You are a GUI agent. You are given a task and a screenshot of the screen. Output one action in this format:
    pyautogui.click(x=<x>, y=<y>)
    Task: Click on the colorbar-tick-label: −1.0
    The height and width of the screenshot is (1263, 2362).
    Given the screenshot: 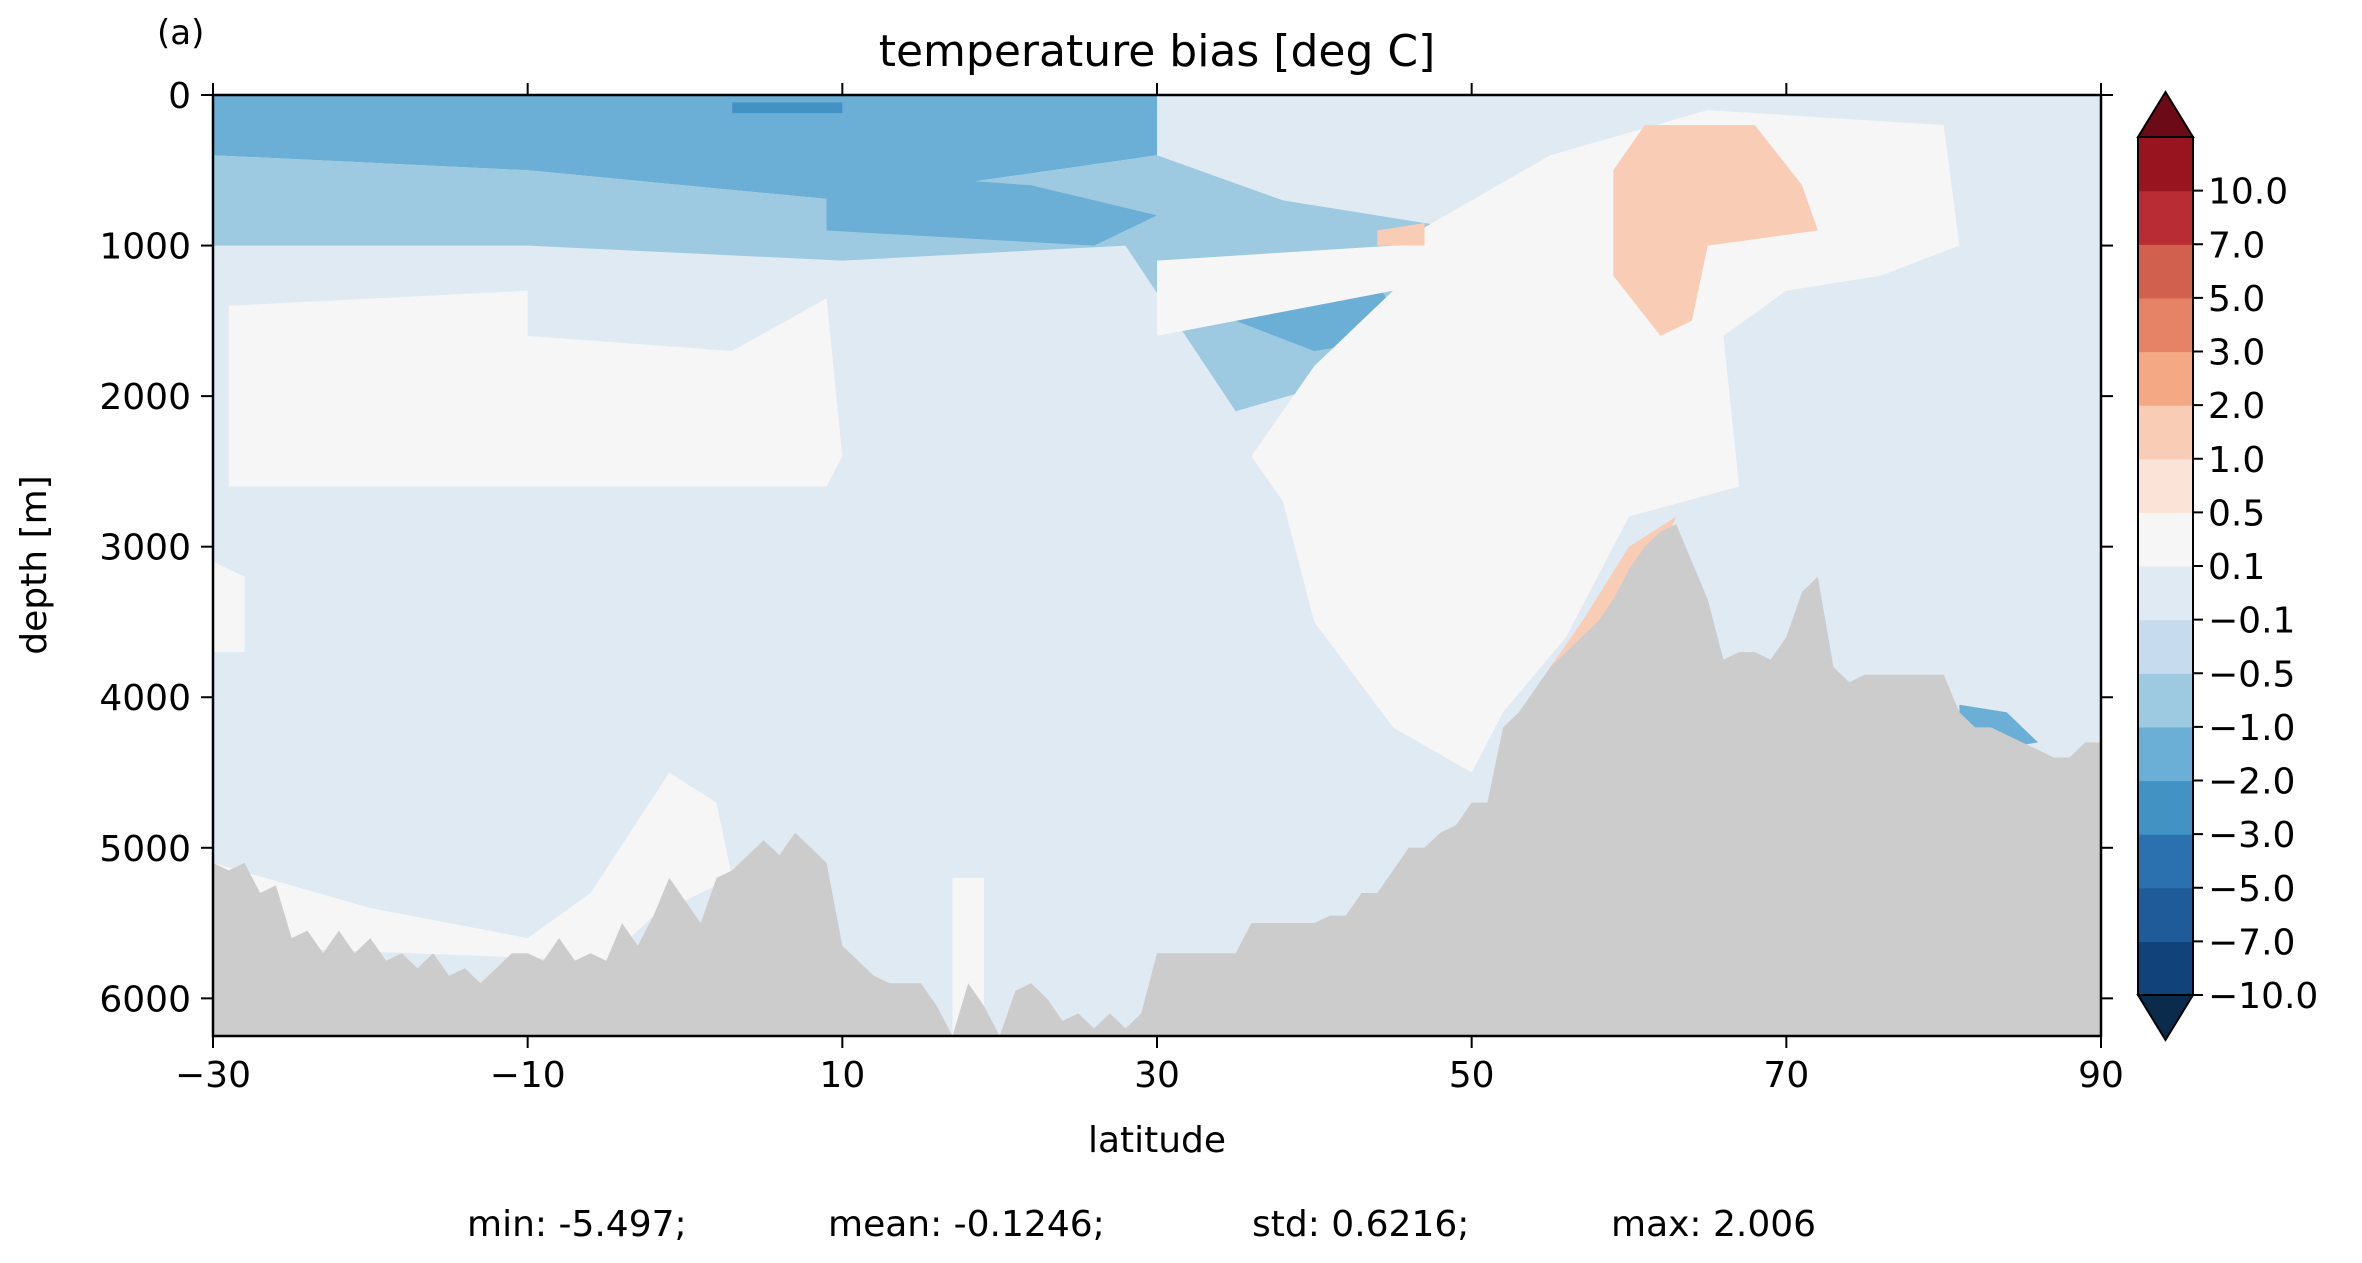 What is the action you would take?
    pyautogui.click(x=2251, y=728)
    